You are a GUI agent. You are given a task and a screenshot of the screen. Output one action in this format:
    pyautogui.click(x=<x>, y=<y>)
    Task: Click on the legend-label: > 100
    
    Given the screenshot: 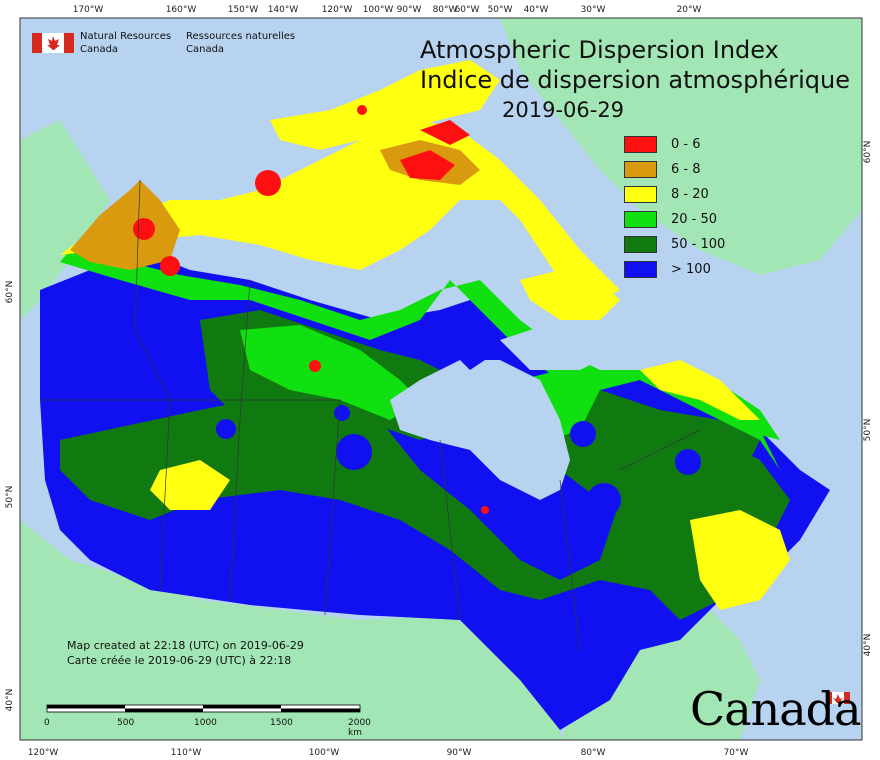 What is the action you would take?
    pyautogui.click(x=691, y=269)
    